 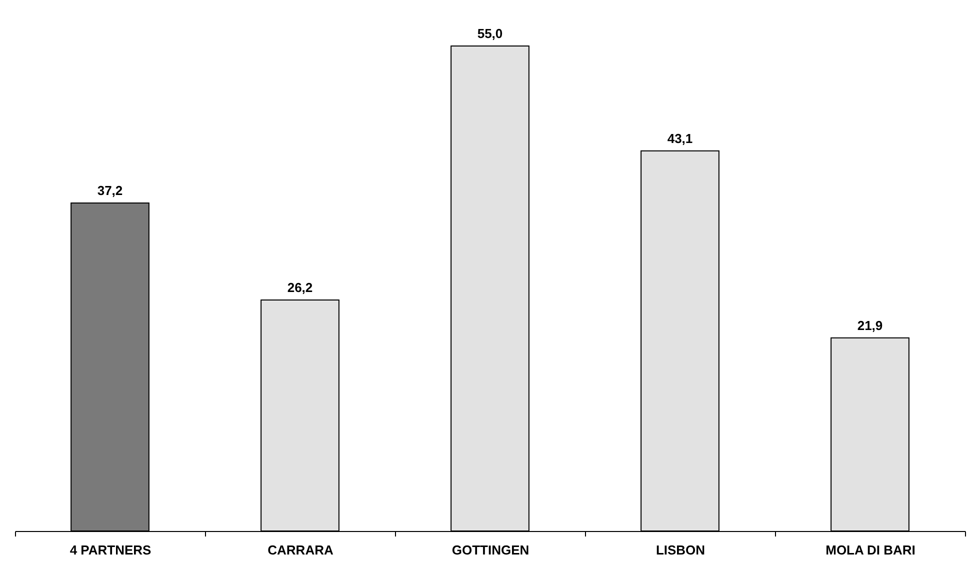 I want to click on x-tick-label: 4 PARTNERS, so click(x=111, y=550).